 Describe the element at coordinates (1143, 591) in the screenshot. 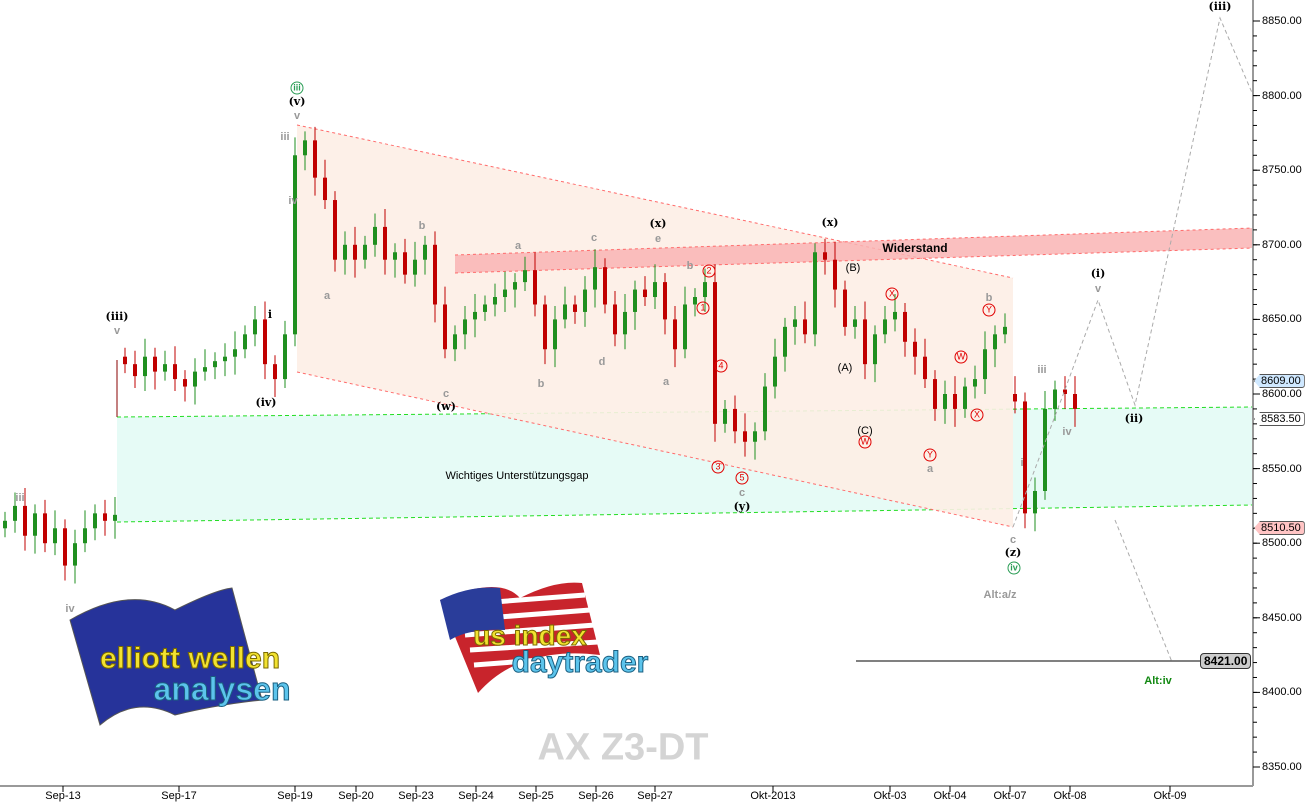

I see `alt-projection-path` at that location.